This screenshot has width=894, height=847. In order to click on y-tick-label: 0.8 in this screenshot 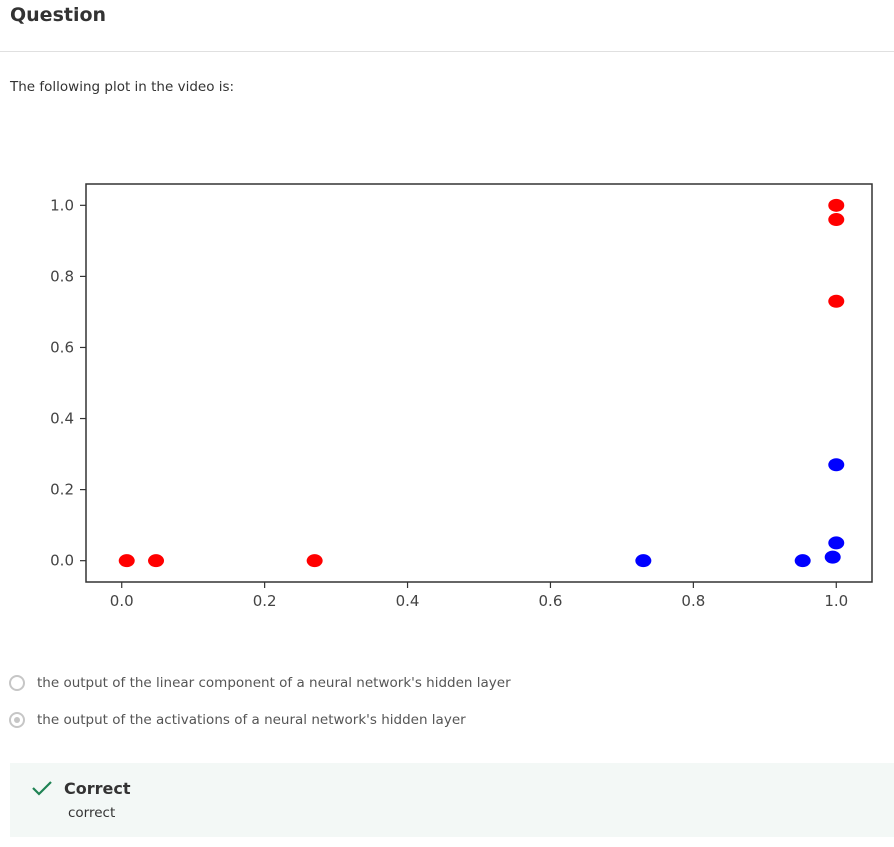, I will do `click(62, 276)`.